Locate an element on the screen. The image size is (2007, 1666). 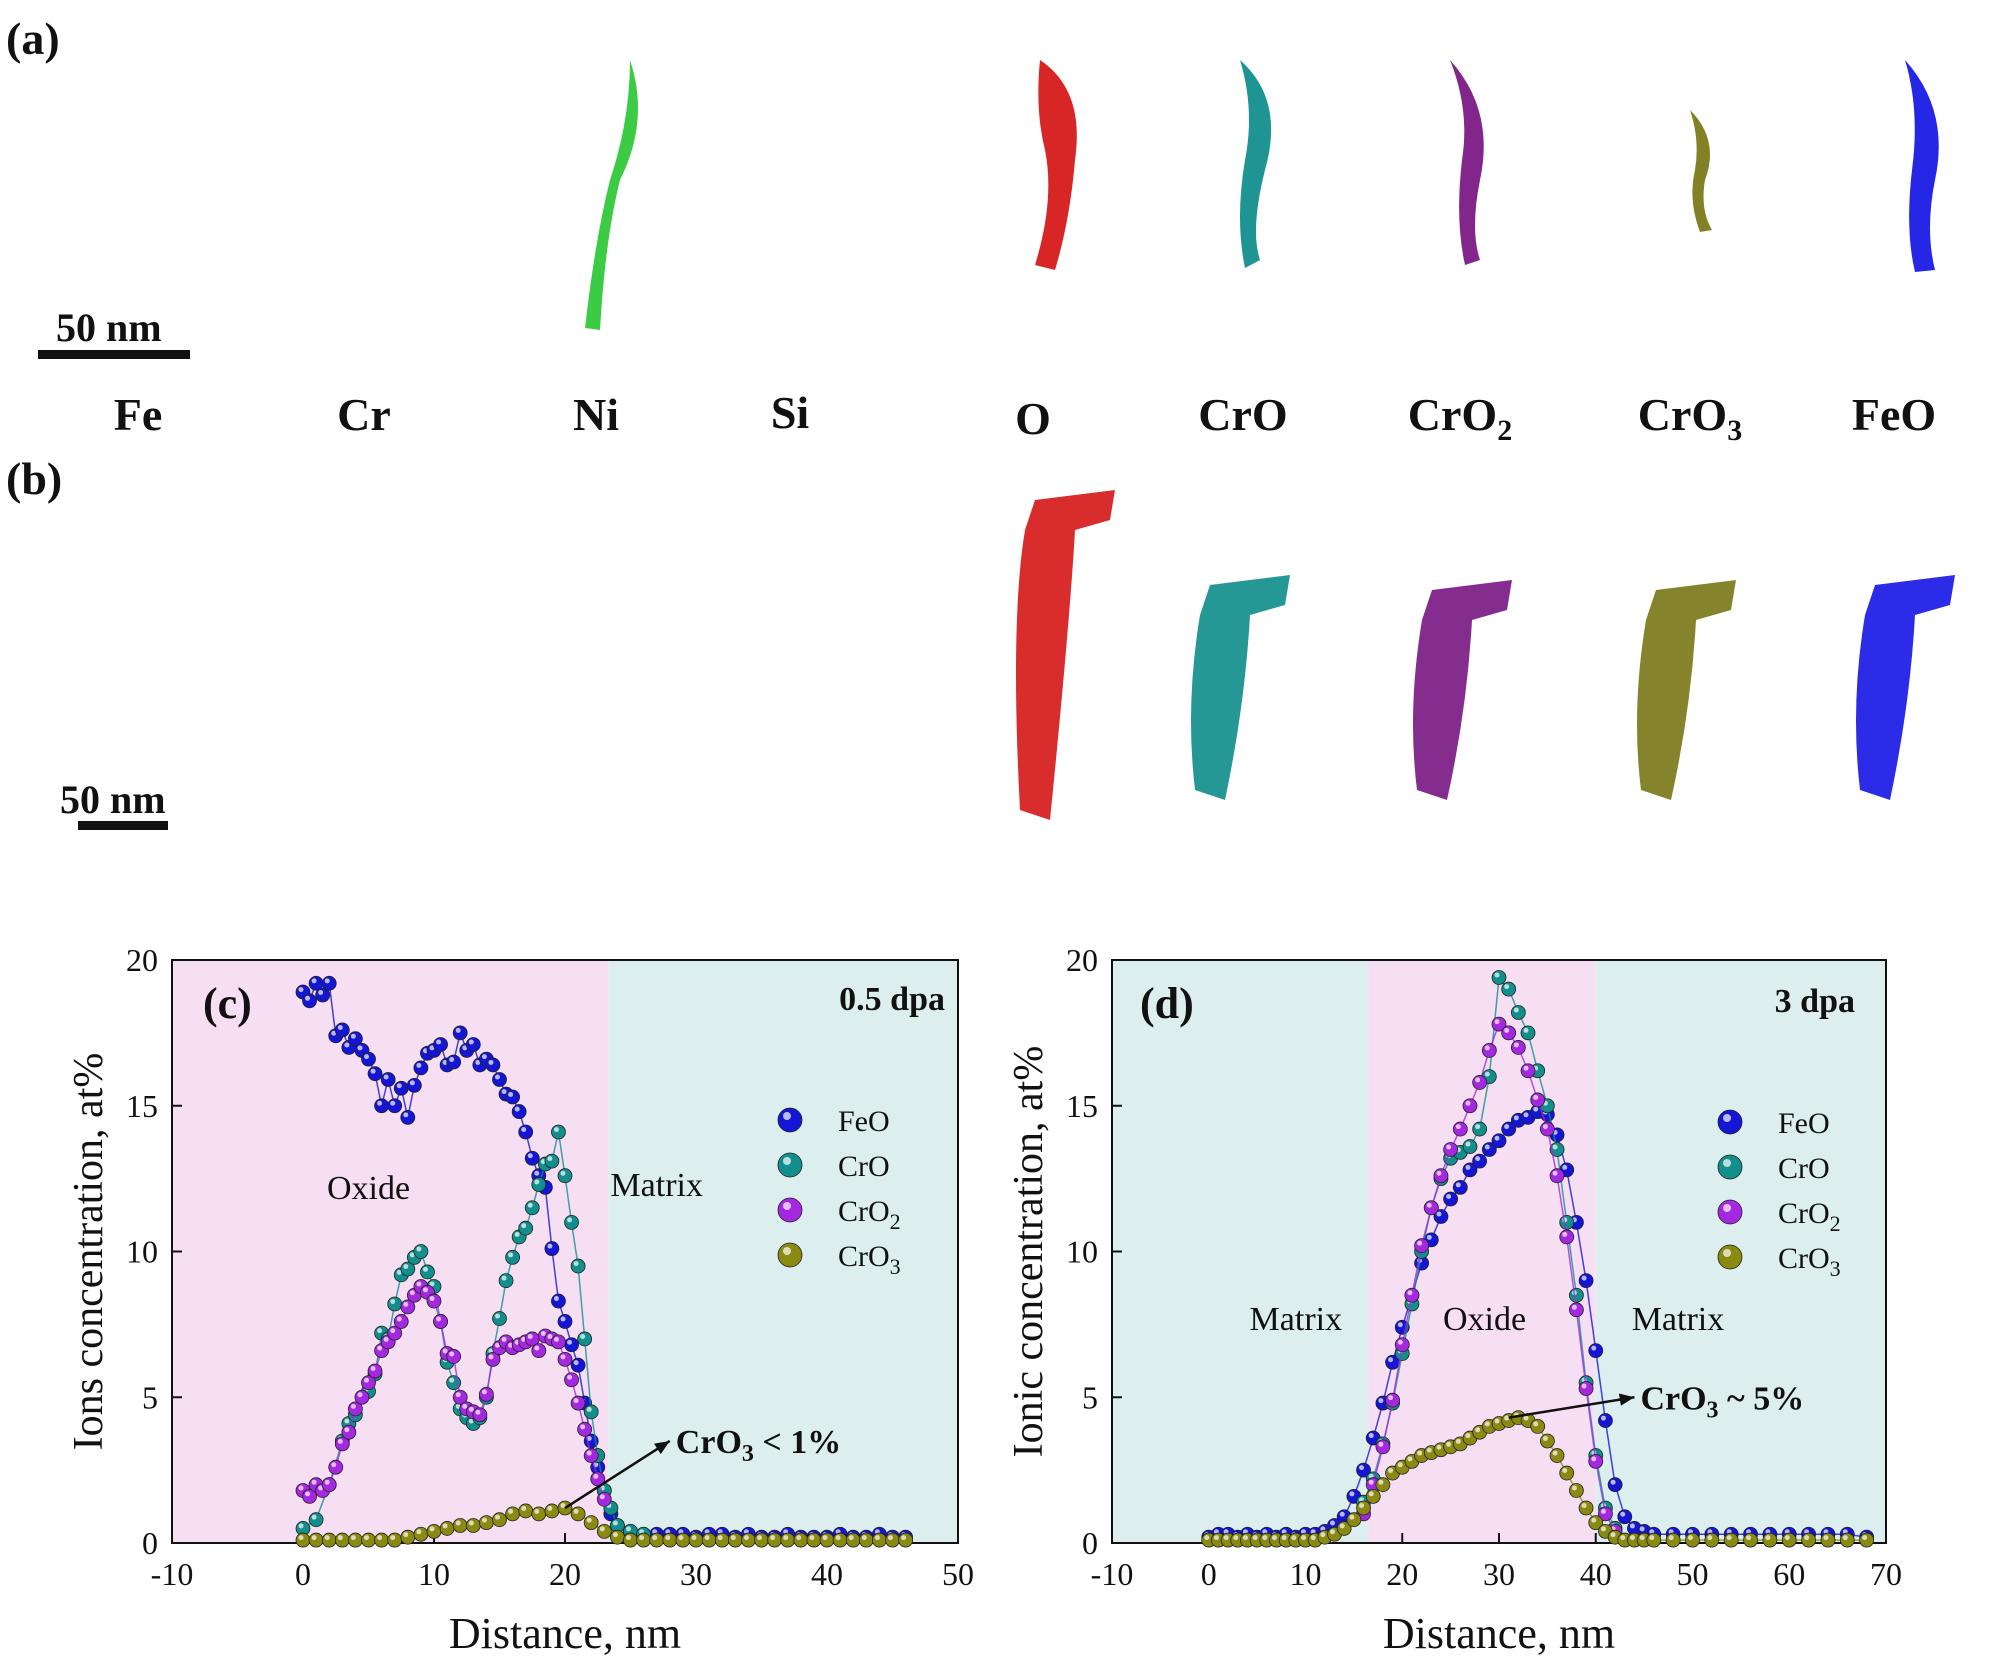
y-tick-label: 10 is located at coordinates (1082, 1252).